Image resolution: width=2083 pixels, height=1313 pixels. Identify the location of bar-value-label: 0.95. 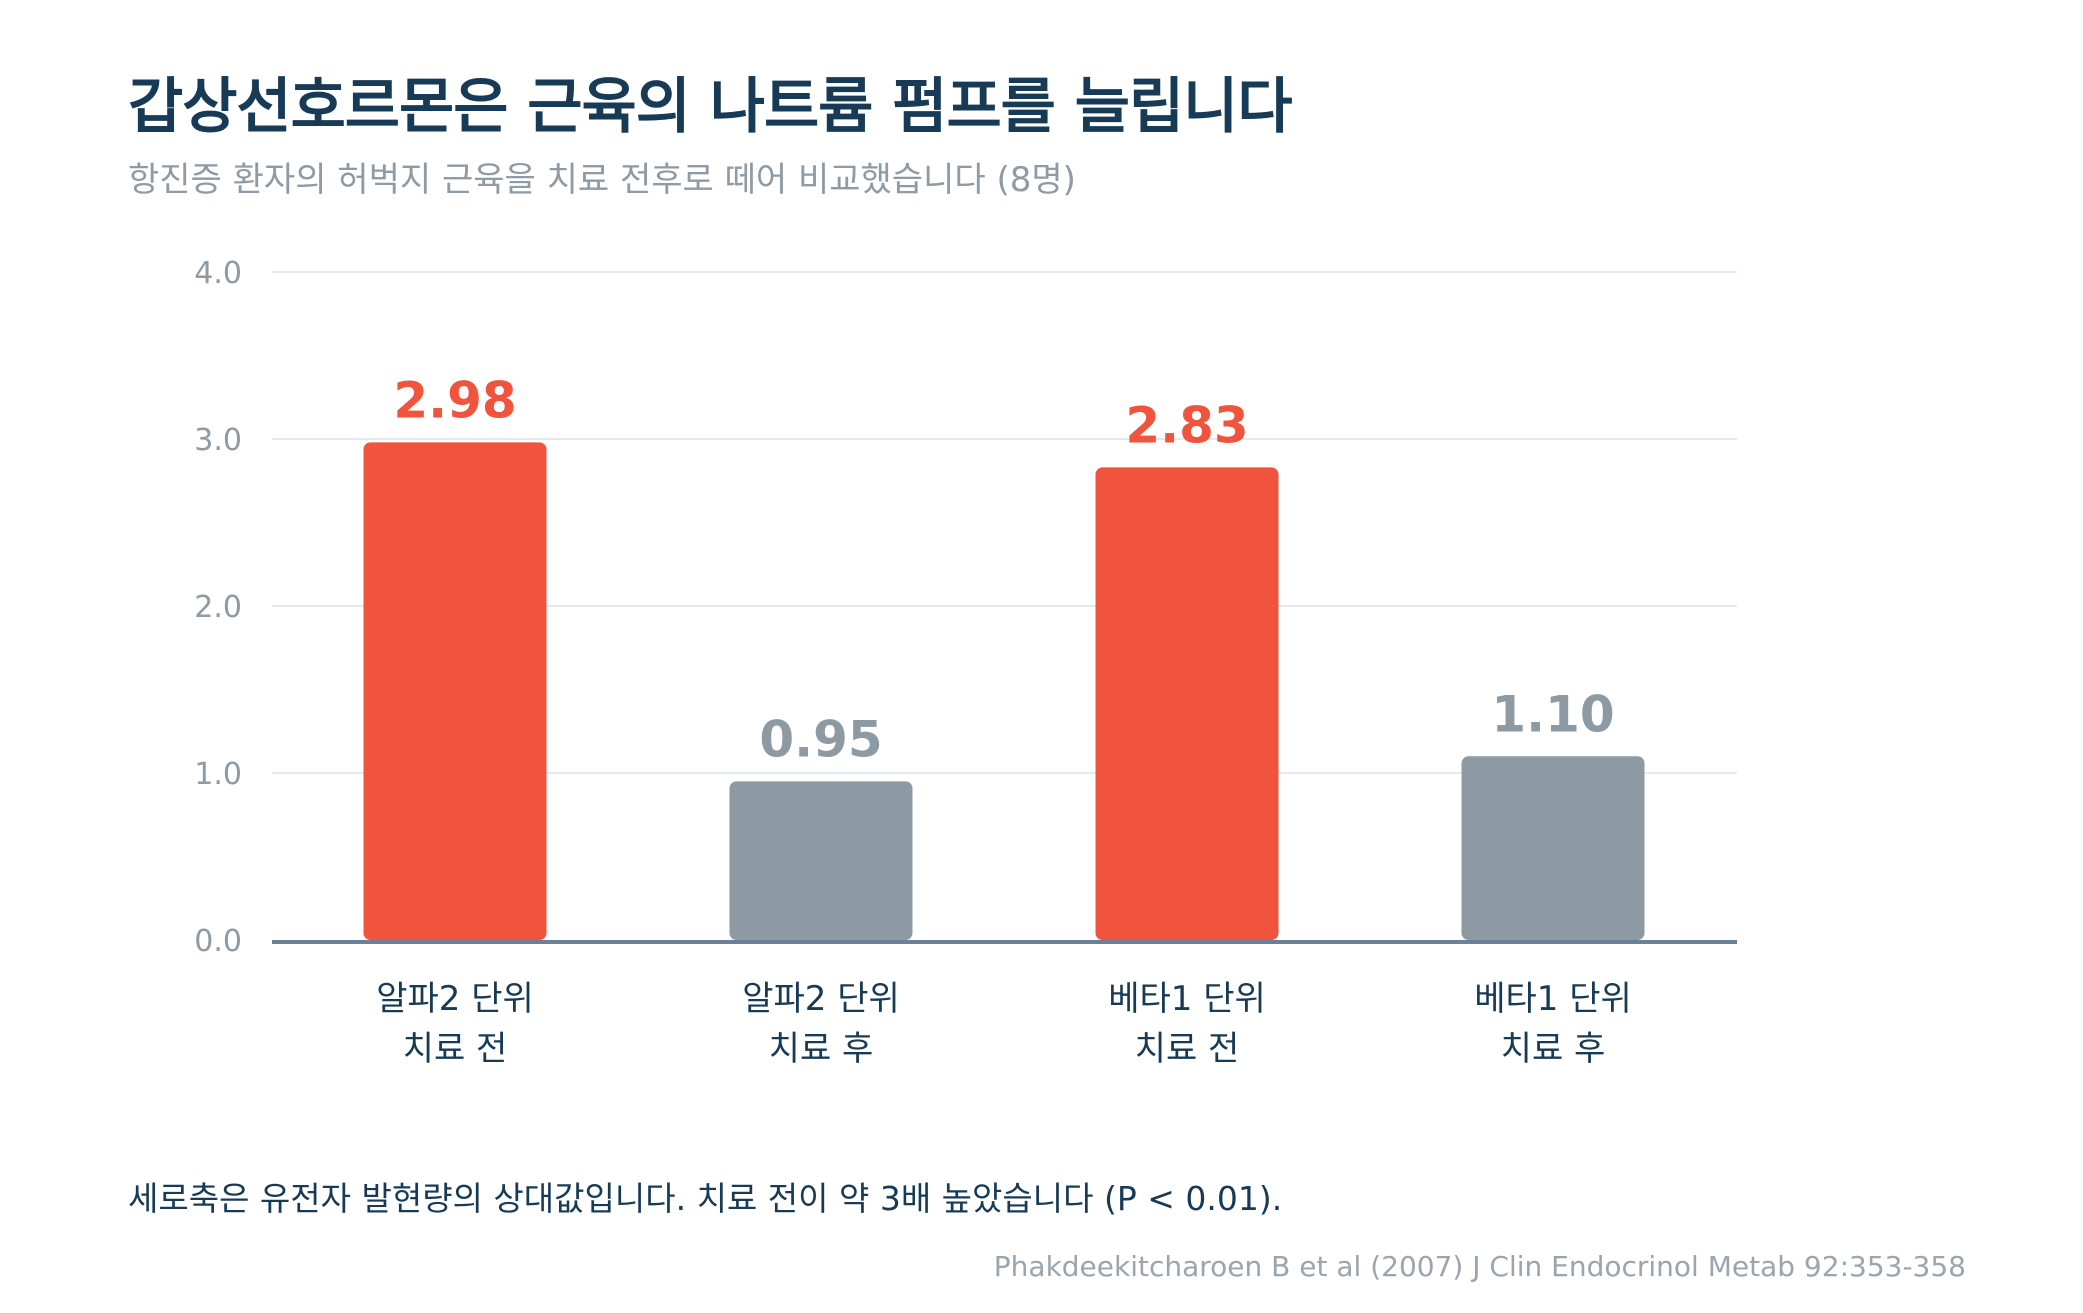
(820, 739).